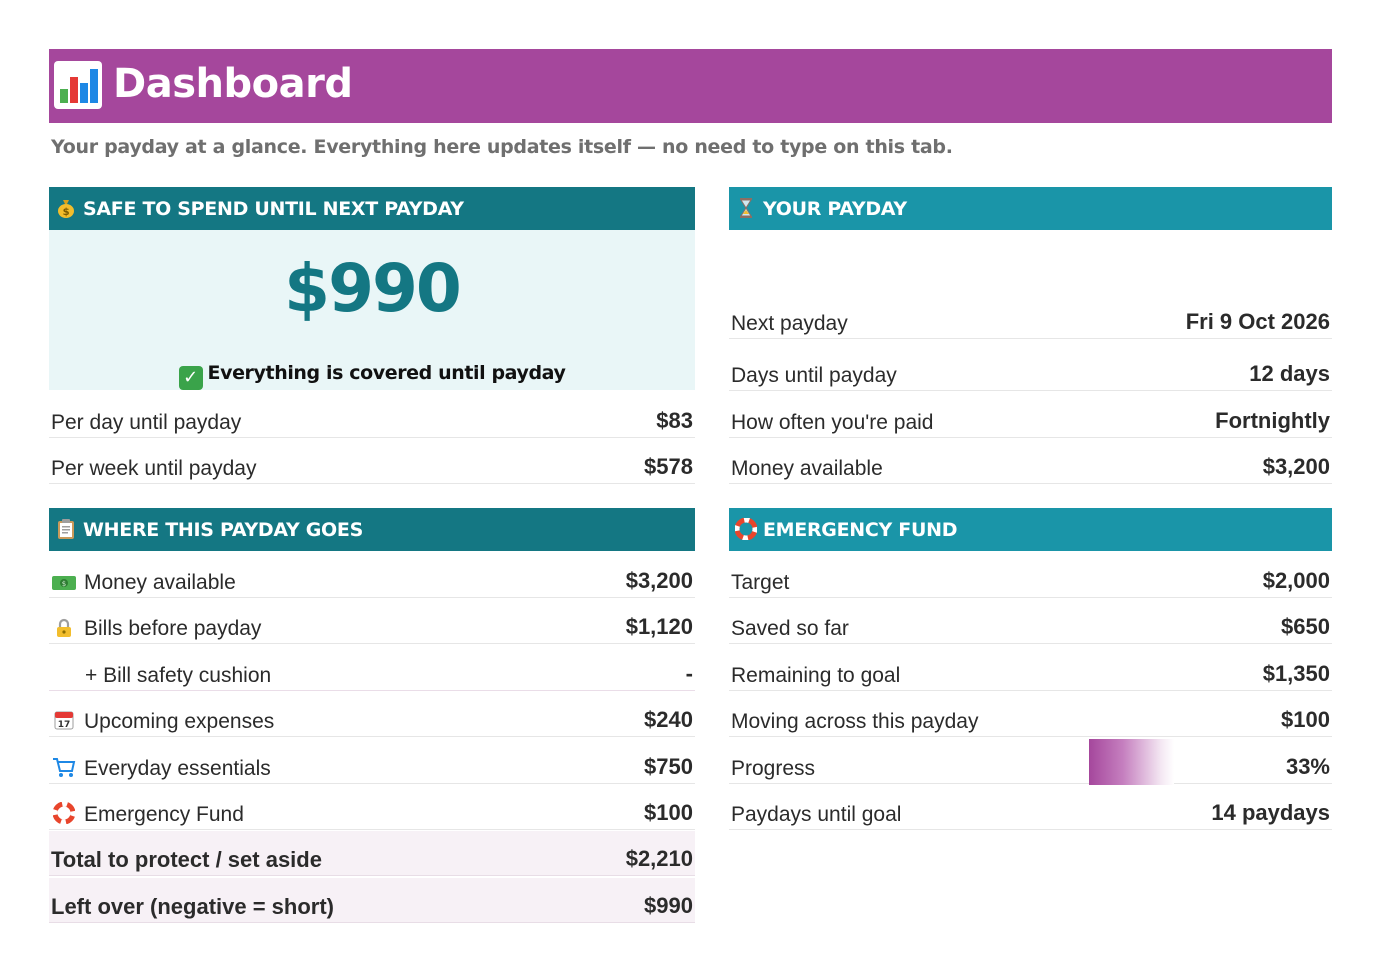 The height and width of the screenshot is (970, 1378). Describe the element at coordinates (668, 905) in the screenshot. I see `row-value: $990` at that location.